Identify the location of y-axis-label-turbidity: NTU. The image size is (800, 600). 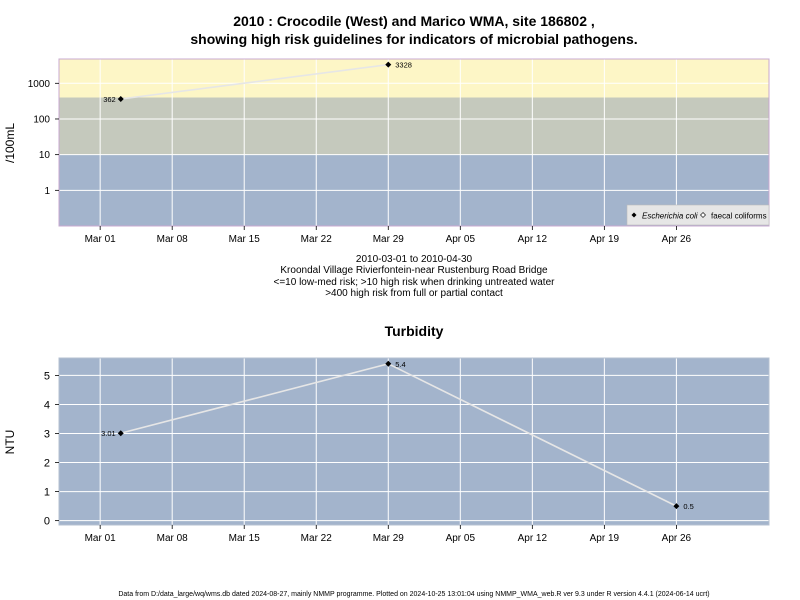
(10, 442).